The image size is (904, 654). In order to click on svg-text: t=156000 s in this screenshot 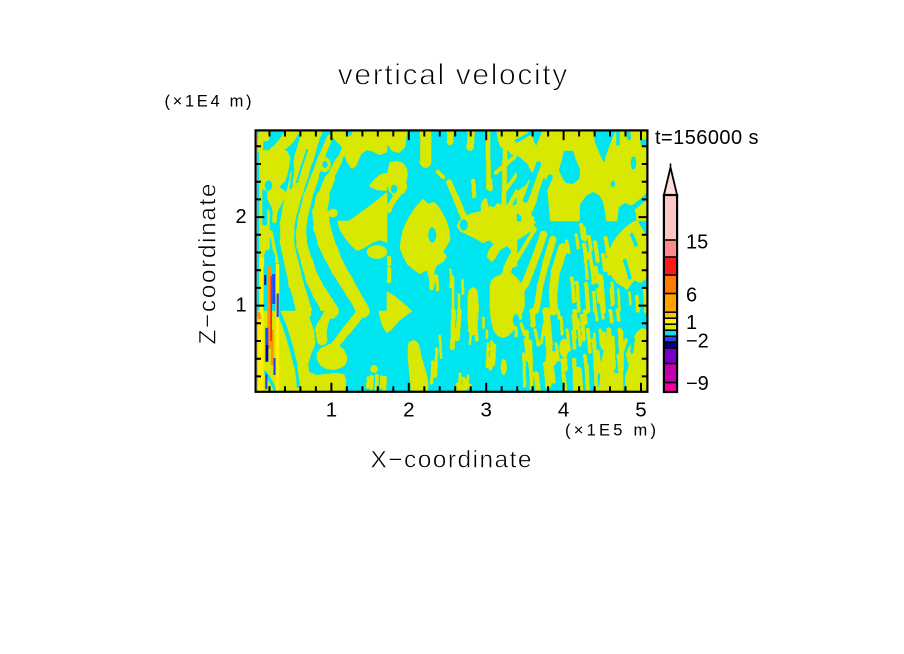, I will do `click(707, 138)`.